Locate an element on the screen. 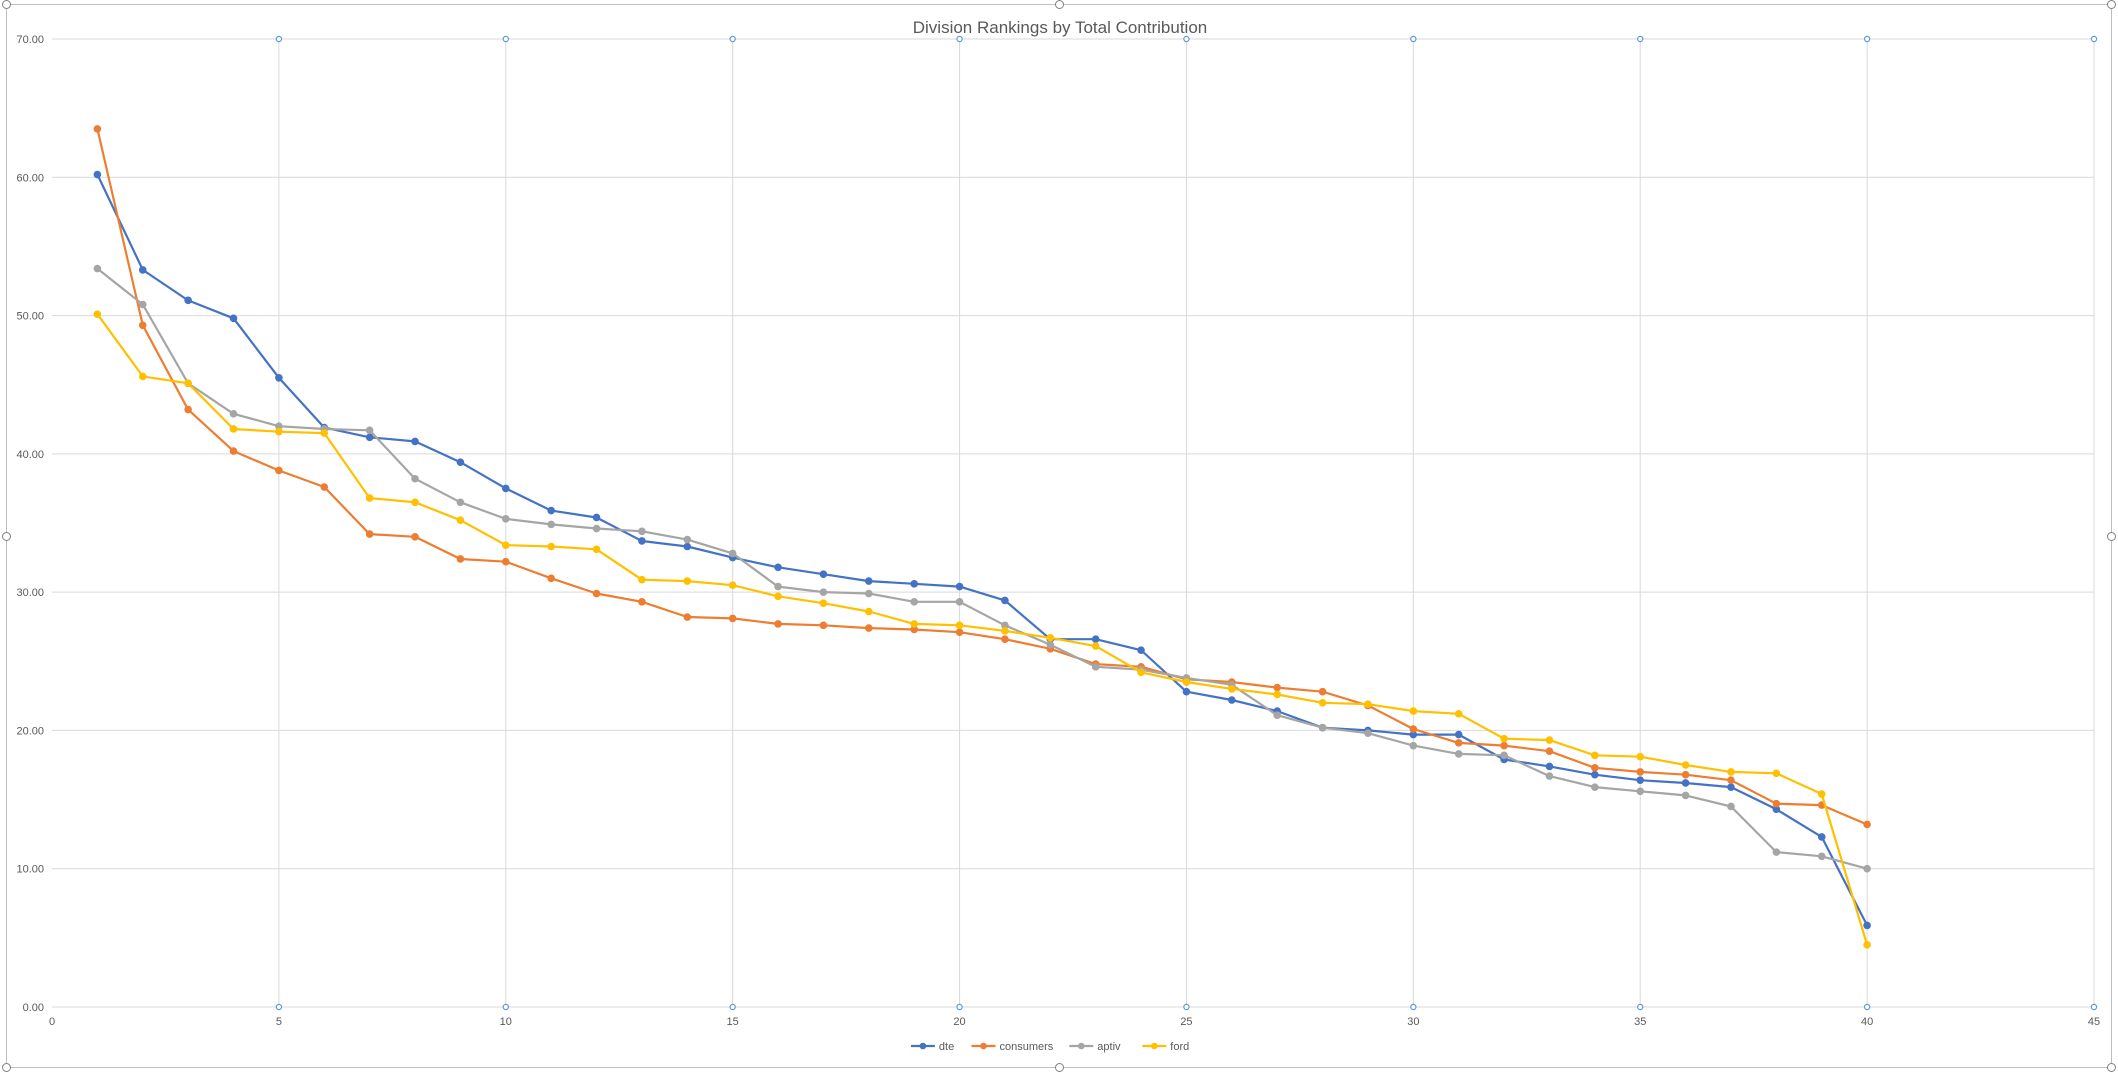  legend-item-ford: ford is located at coordinates (1165, 1047).